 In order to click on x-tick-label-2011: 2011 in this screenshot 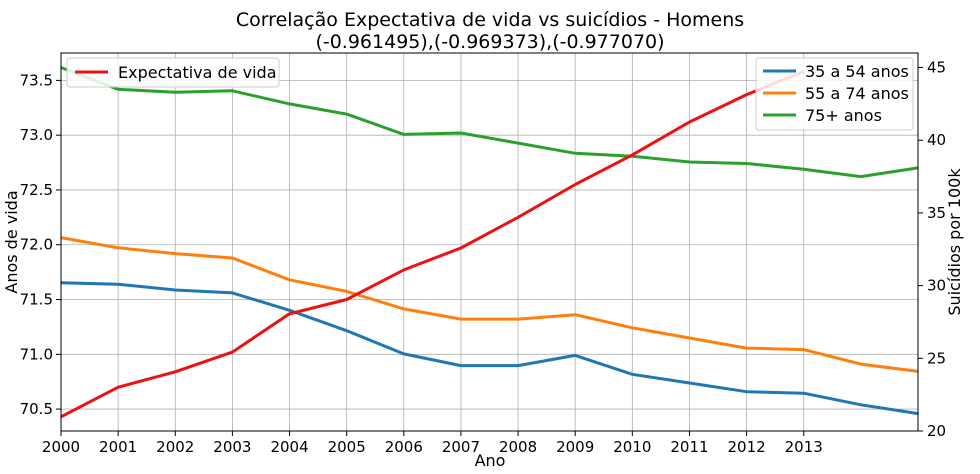, I will do `click(689, 447)`.